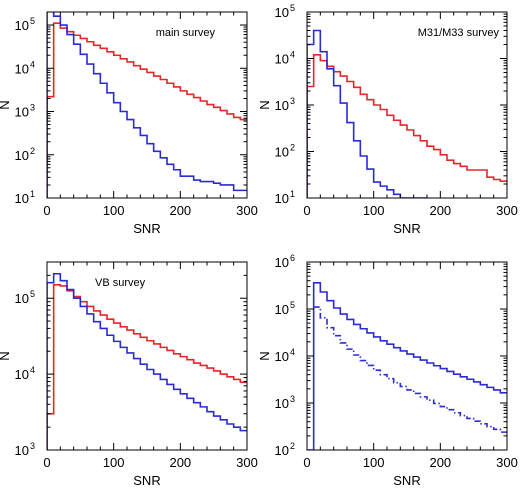 Image resolution: width=520 pixels, height=504 pixels. Describe the element at coordinates (410, 369) in the screenshot. I see `series-blue-dashdot-line` at that location.